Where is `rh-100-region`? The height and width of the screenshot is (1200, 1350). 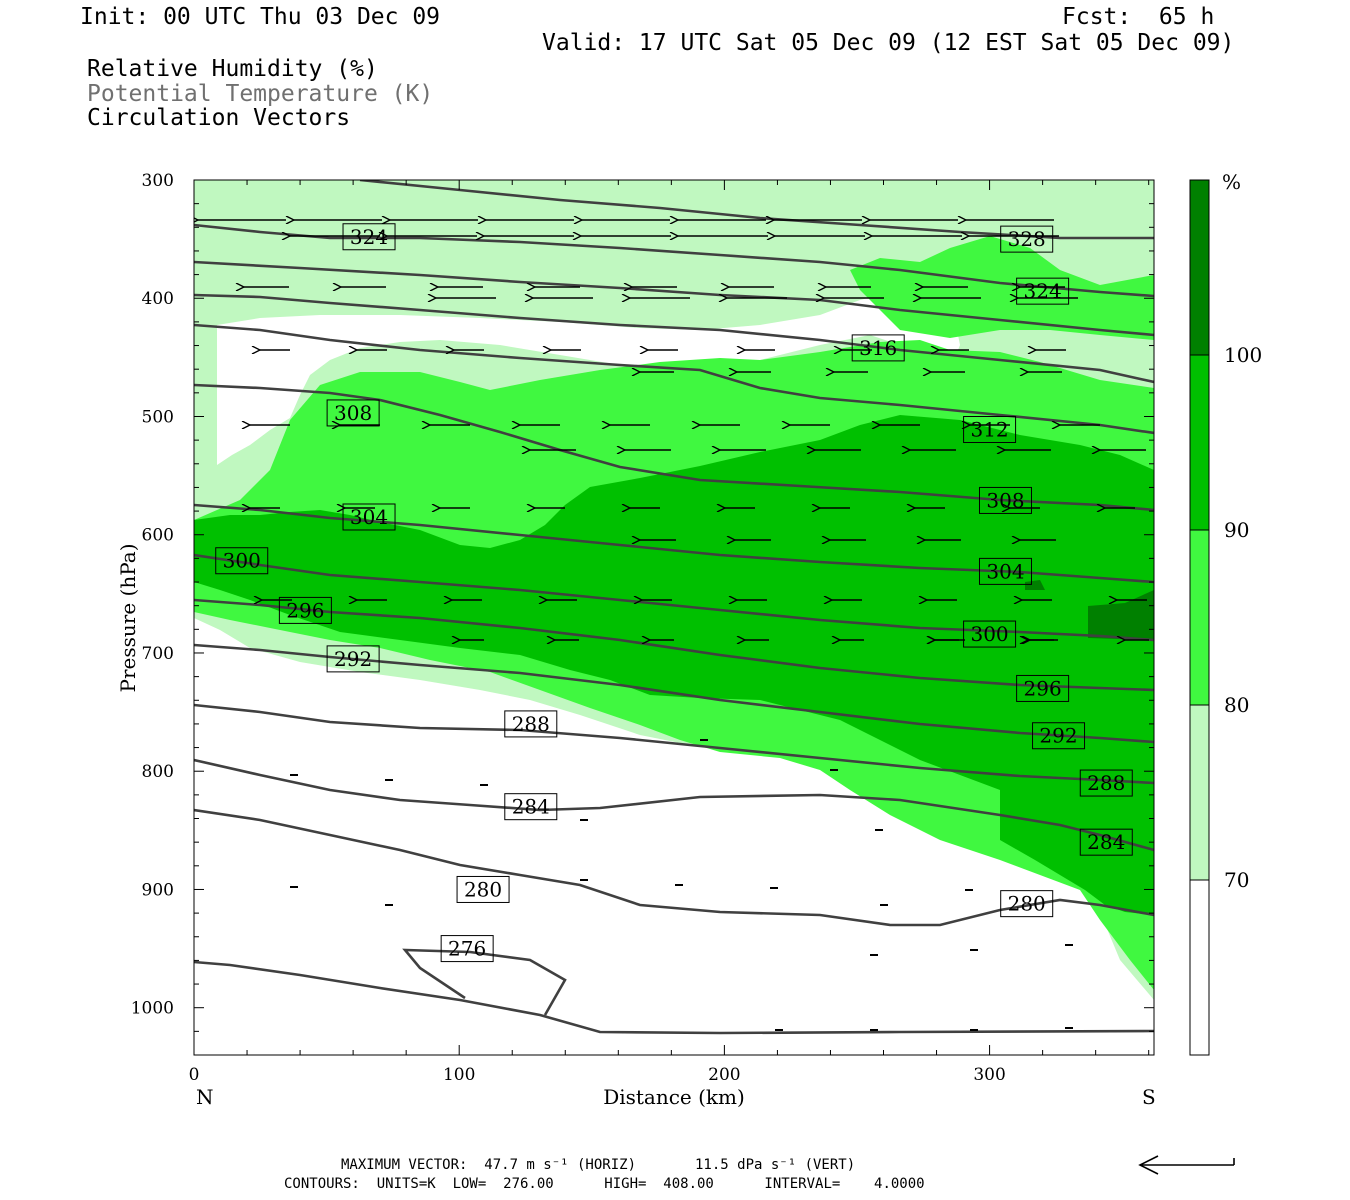 rh-100-region is located at coordinates (1121, 615).